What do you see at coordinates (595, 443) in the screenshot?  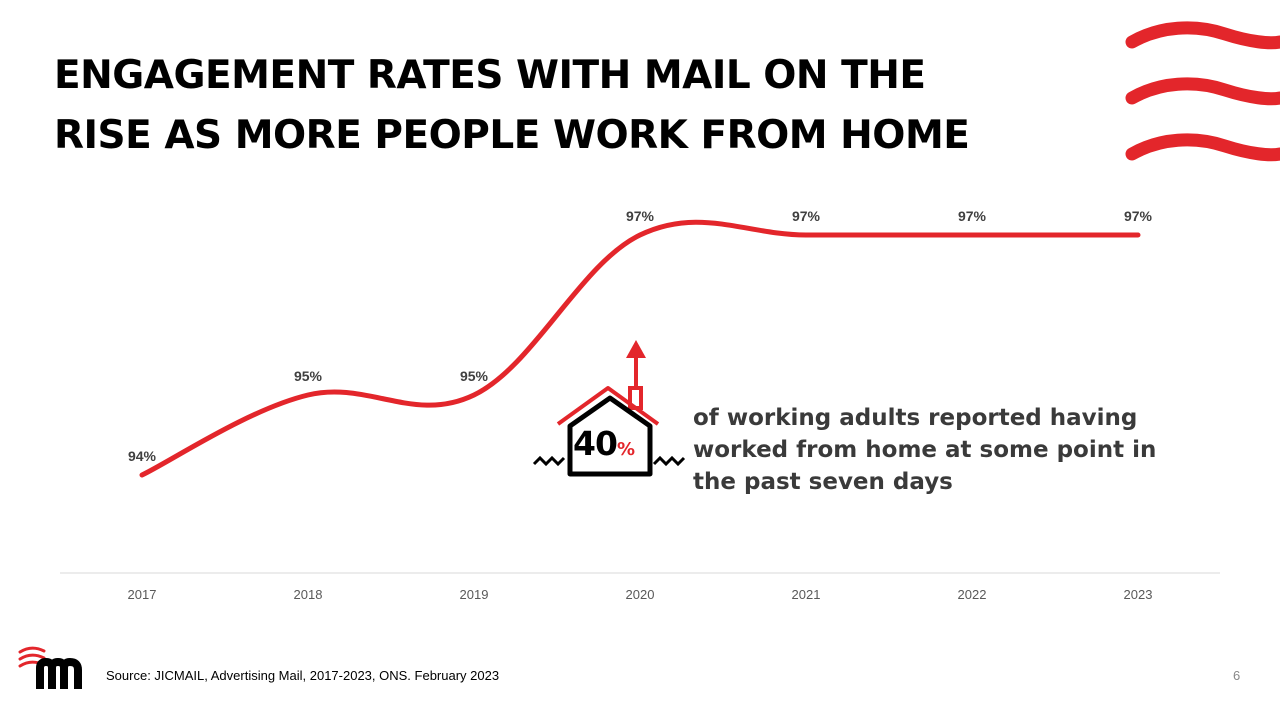 I see `stat-value: 40` at bounding box center [595, 443].